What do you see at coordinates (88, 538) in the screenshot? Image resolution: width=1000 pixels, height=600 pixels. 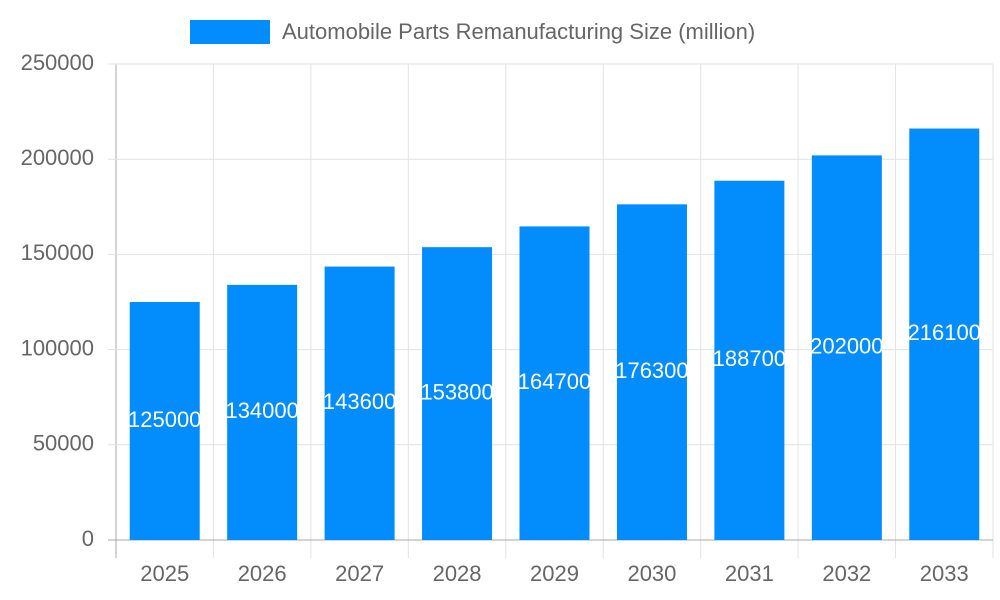 I see `y-tick-label: 0` at bounding box center [88, 538].